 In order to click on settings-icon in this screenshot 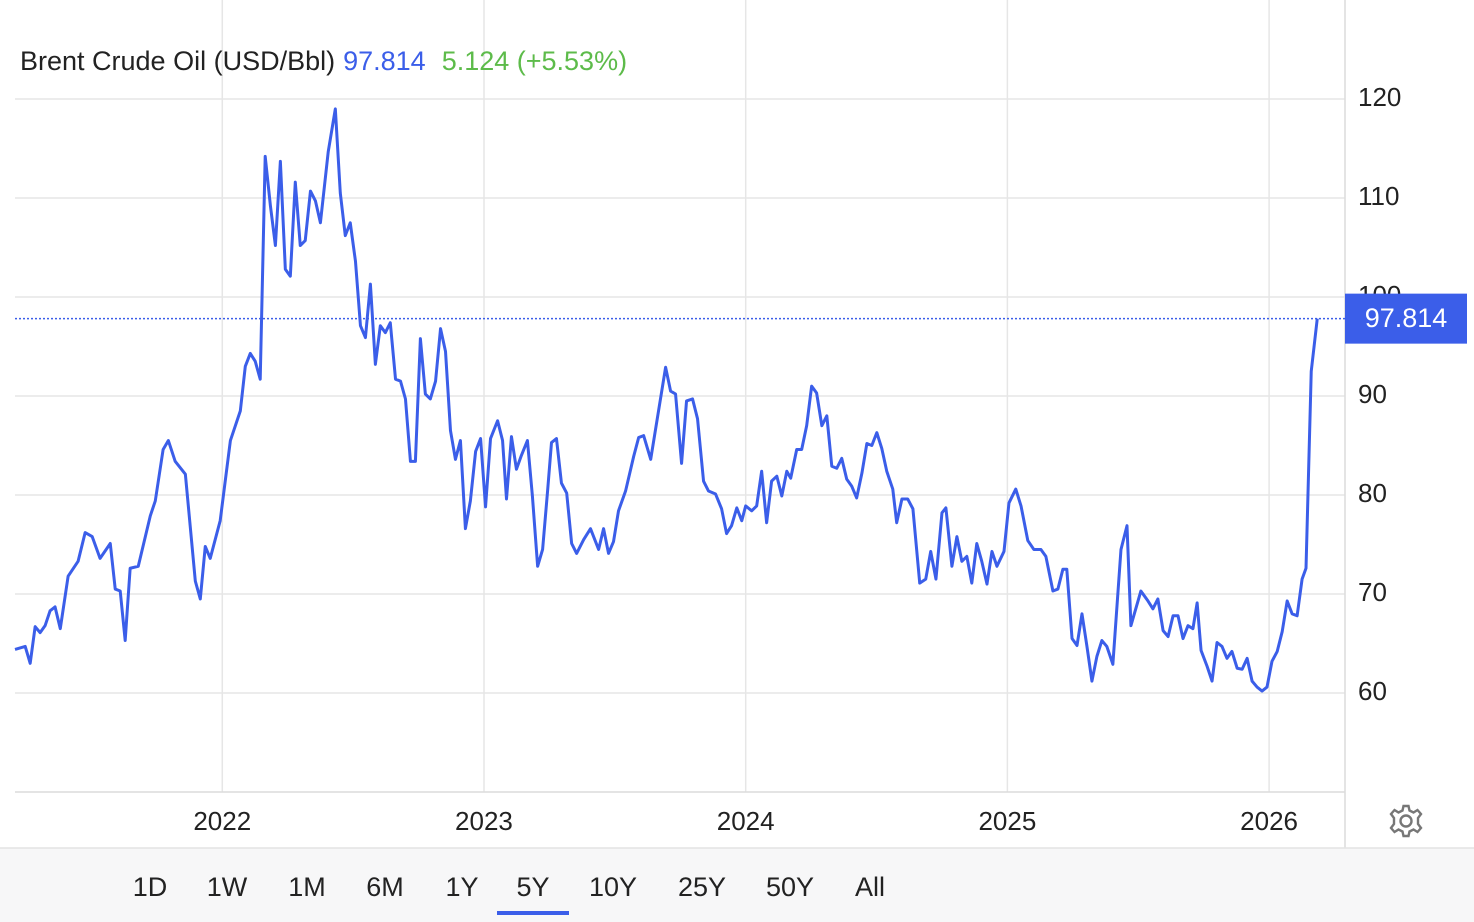, I will do `click(1406, 821)`.